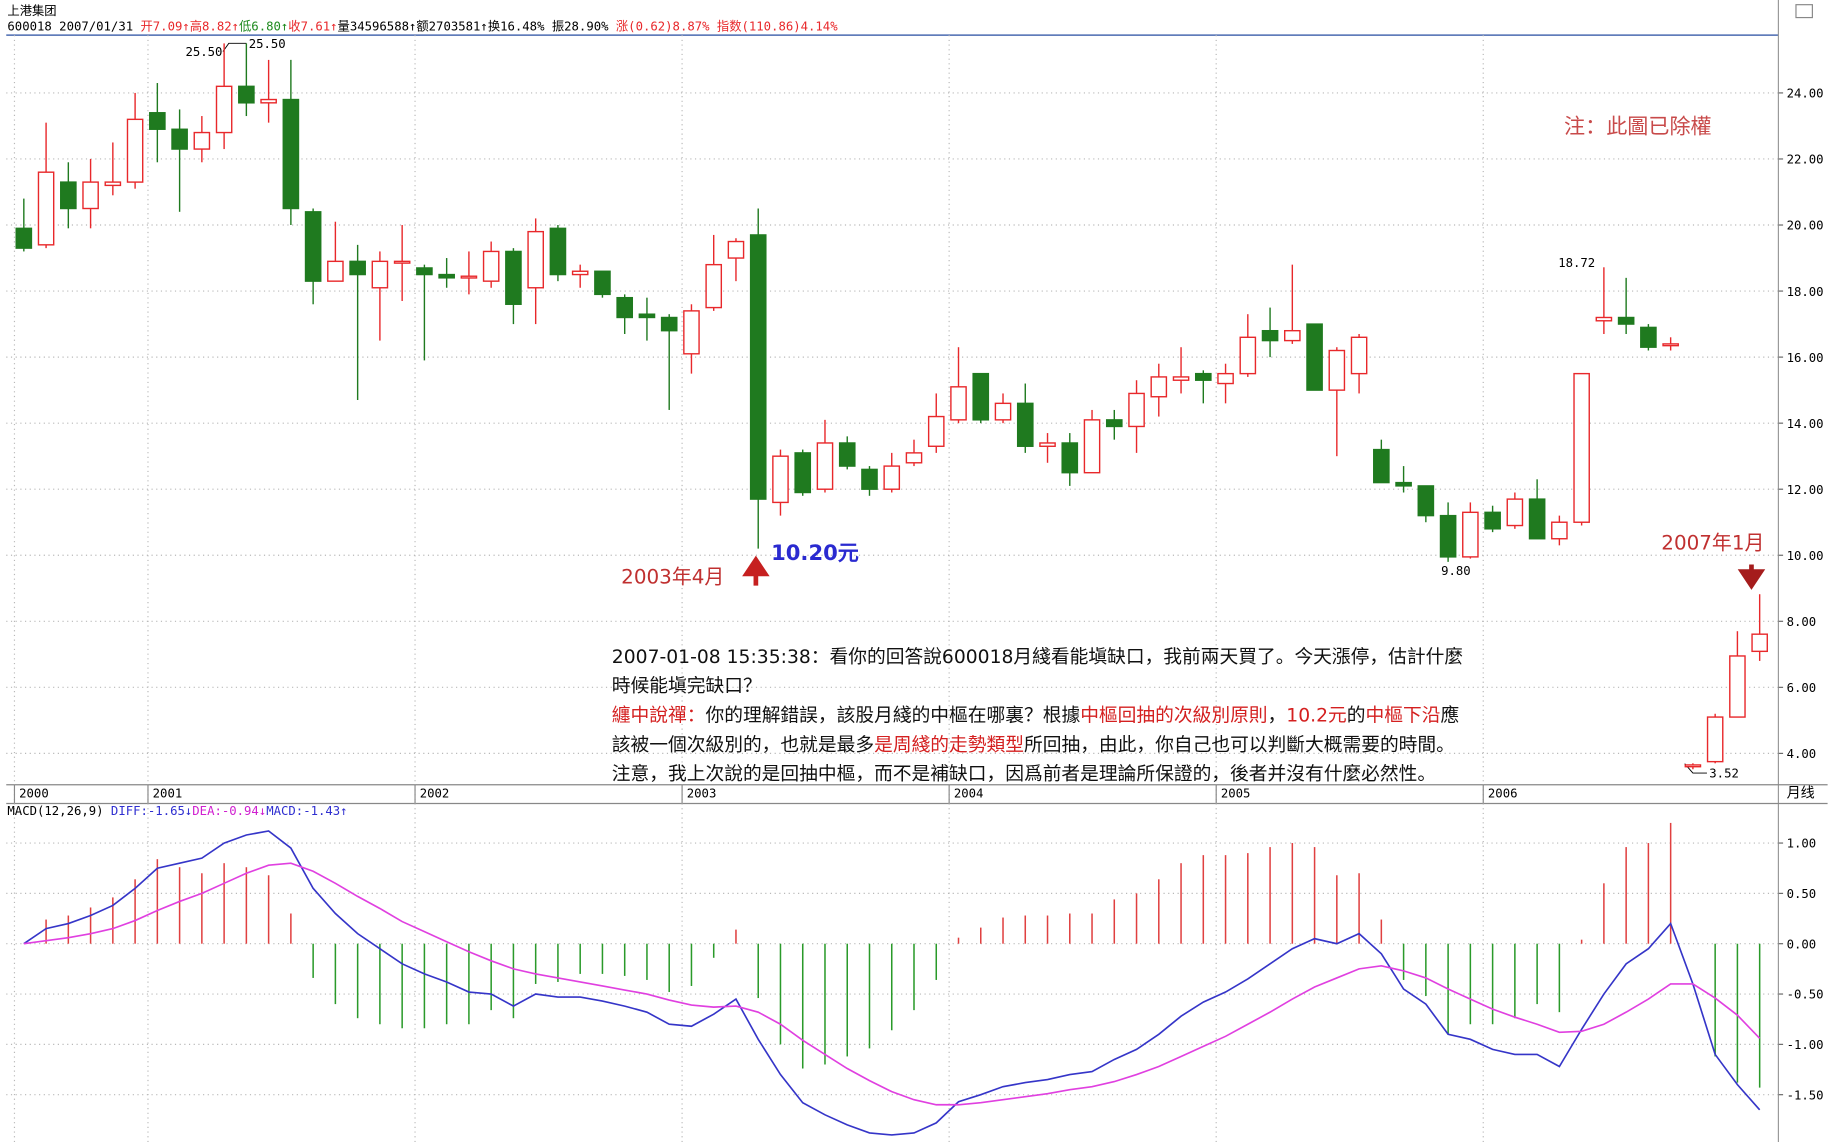 The height and width of the screenshot is (1142, 1828). What do you see at coordinates (1805, 556) in the screenshot?
I see `y-tick-label: 10.00` at bounding box center [1805, 556].